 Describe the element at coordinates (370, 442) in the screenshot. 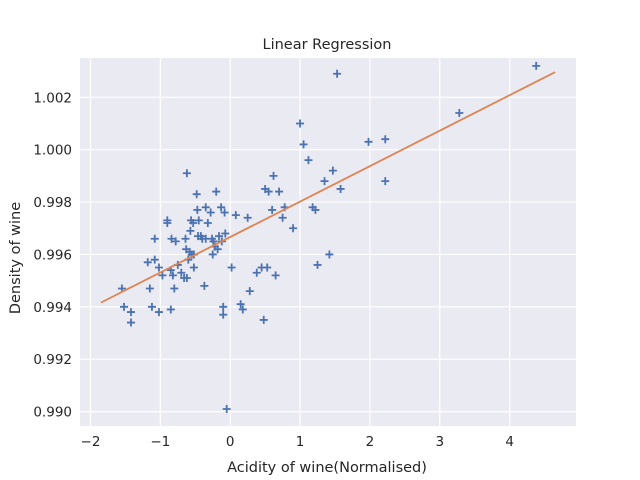

I see `x-tick-label: 2` at that location.